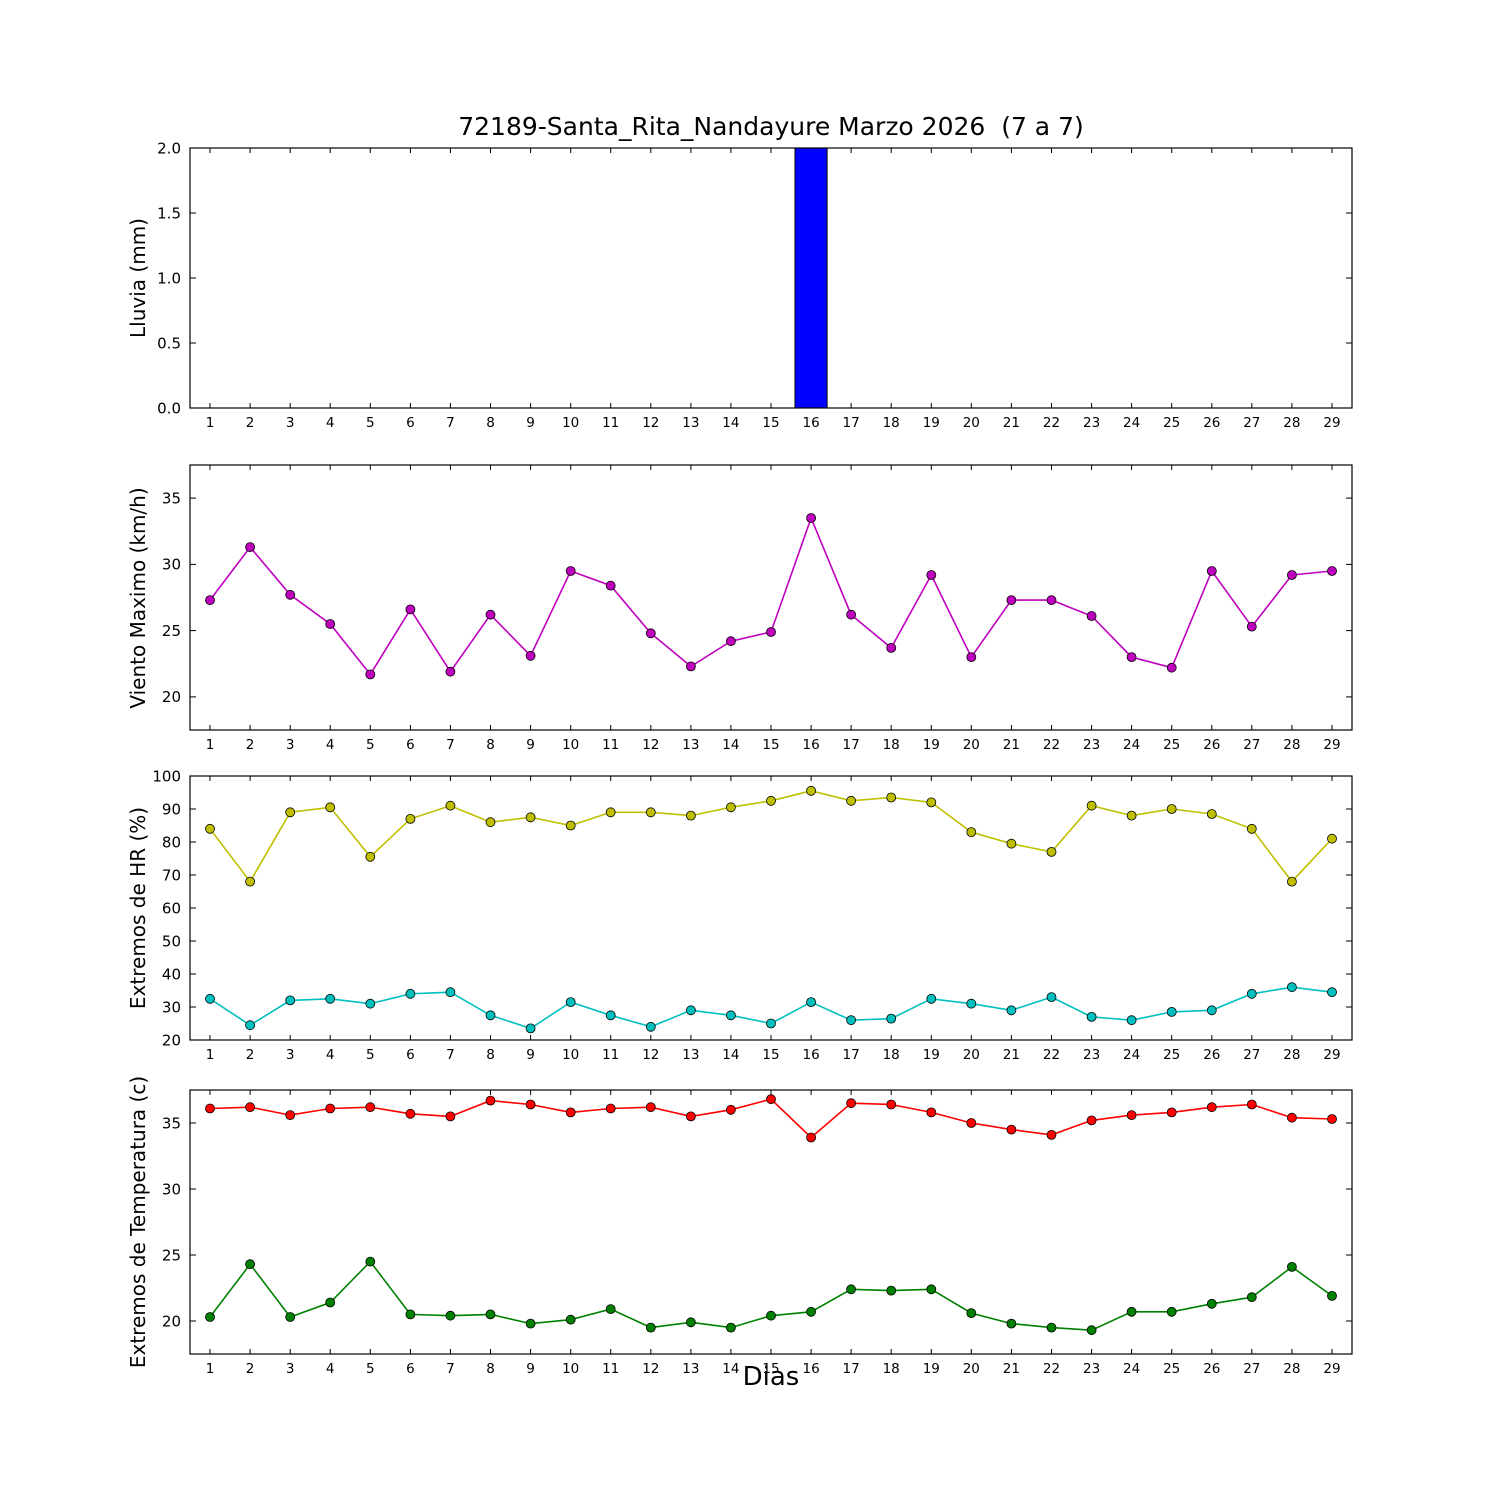 This screenshot has width=1500, height=1500. Describe the element at coordinates (171, 974) in the screenshot. I see `svg-text: 40` at that location.